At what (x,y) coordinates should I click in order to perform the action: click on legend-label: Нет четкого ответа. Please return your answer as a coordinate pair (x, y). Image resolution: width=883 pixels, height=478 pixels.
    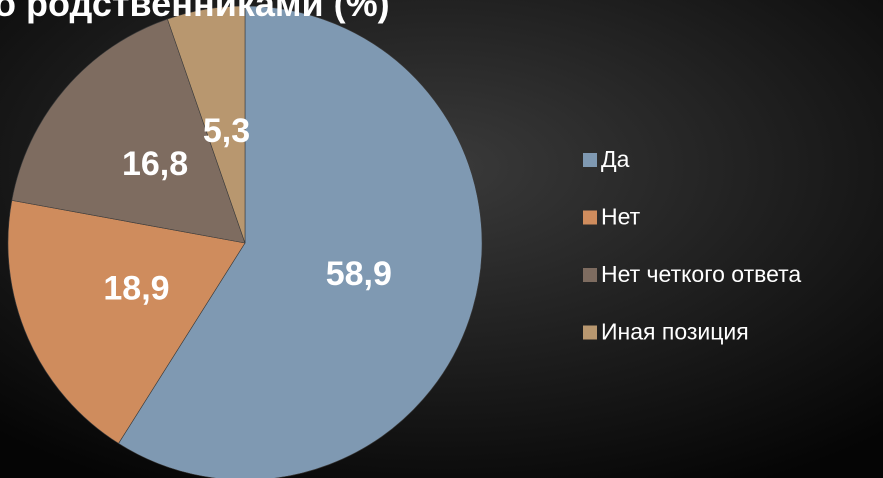
    Looking at the image, I should click on (701, 274).